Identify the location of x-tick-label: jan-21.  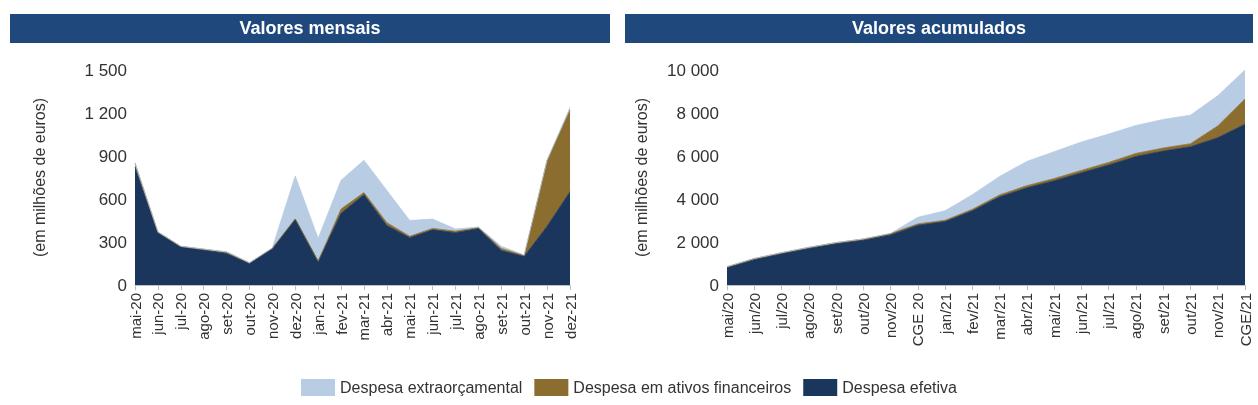
(318, 314).